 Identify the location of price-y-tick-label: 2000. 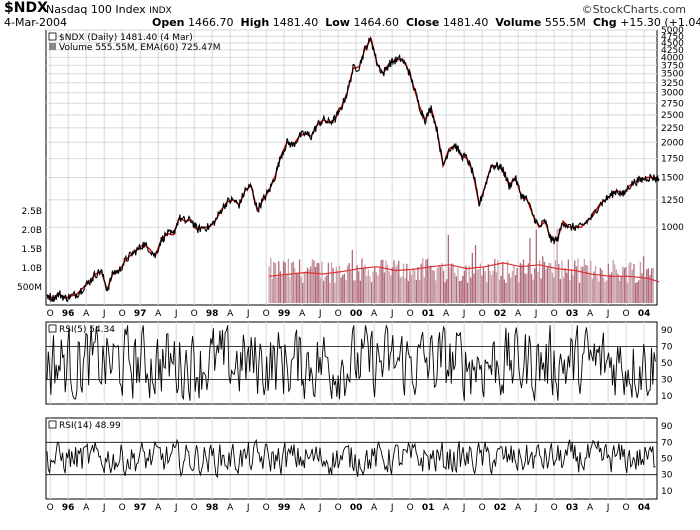
(672, 143).